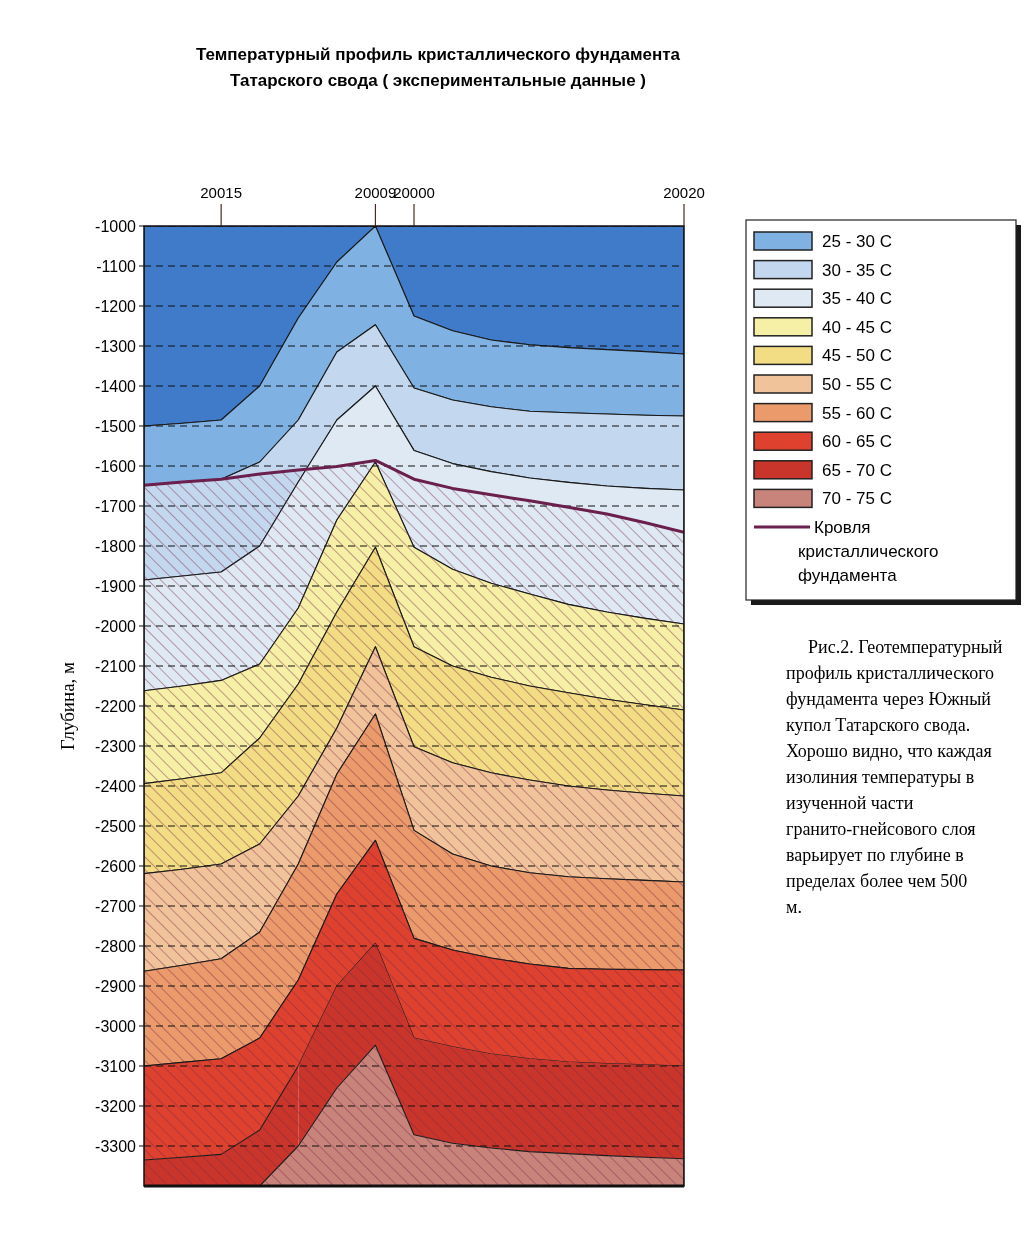  I want to click on y-tick-label: -1400, so click(116, 386).